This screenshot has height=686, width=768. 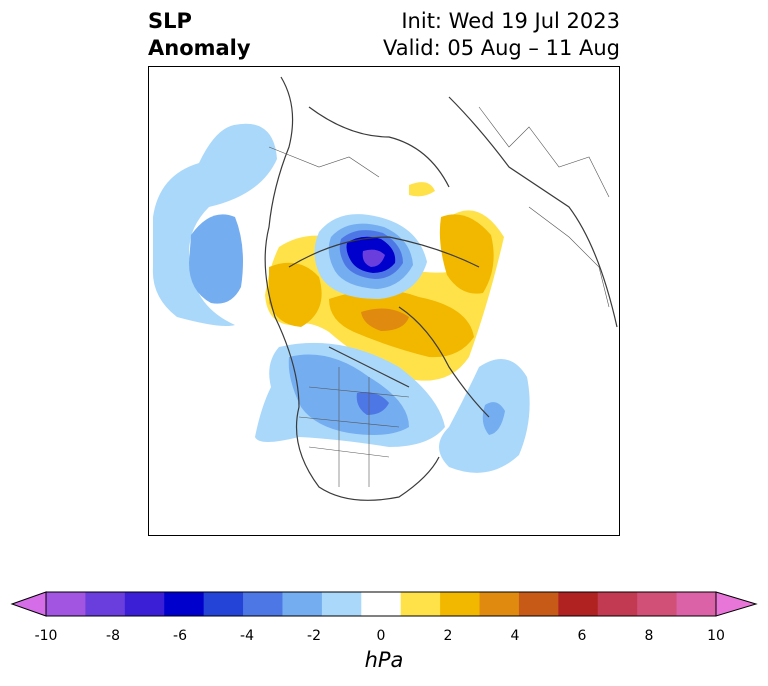 I want to click on colorbar-tick-label: 2, so click(x=448, y=636).